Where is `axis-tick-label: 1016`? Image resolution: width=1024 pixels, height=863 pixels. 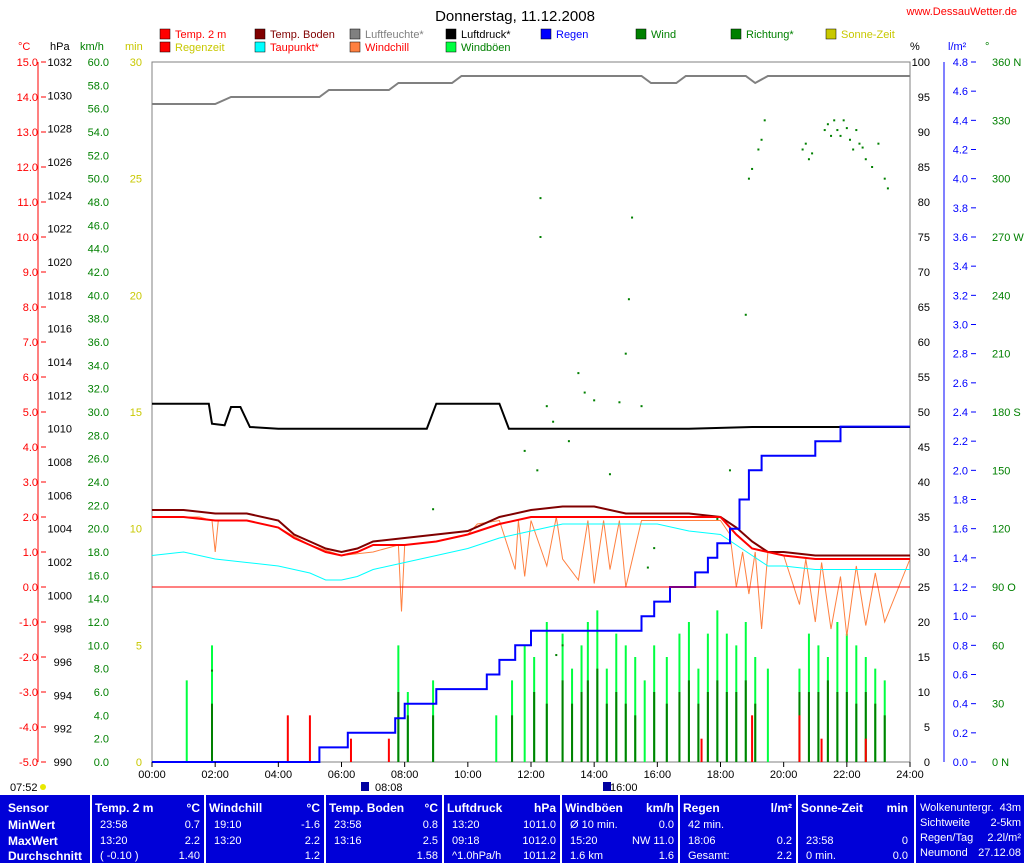 axis-tick-label: 1016 is located at coordinates (60, 330).